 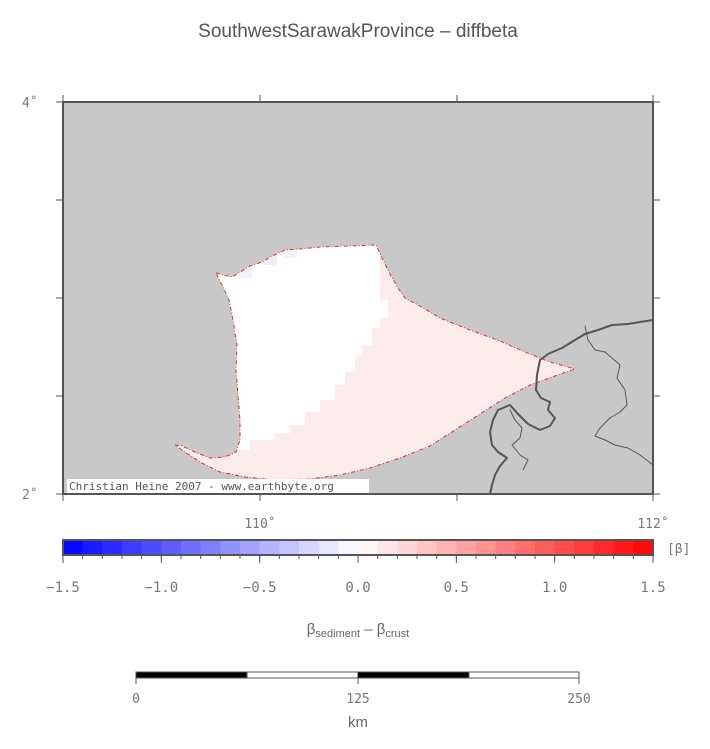 What do you see at coordinates (678, 549) in the screenshot?
I see `colorbar-unit: [β]` at bounding box center [678, 549].